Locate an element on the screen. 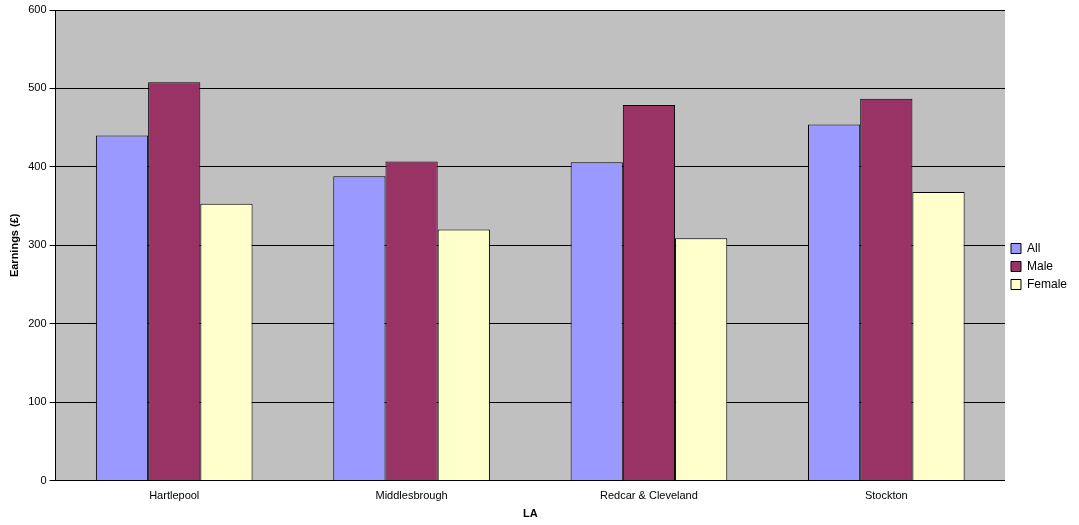 The width and height of the screenshot is (1079, 525). x-tick-label: Redcar & Cleveland is located at coordinates (649, 495).